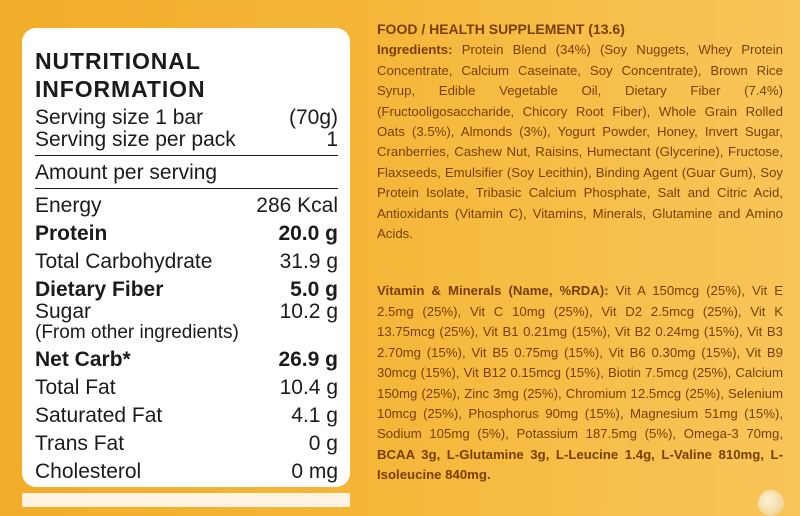 The height and width of the screenshot is (516, 800). I want to click on nutrient-label: Net Carb*, so click(83, 359).